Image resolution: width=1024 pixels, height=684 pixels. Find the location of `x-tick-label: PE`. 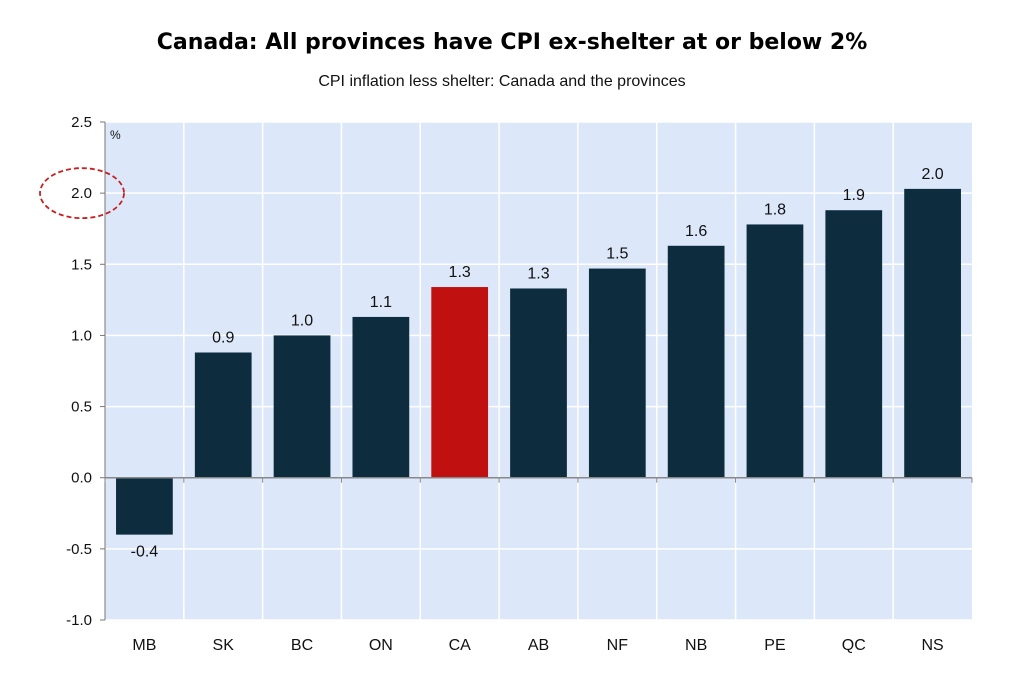

x-tick-label: PE is located at coordinates (774, 645).